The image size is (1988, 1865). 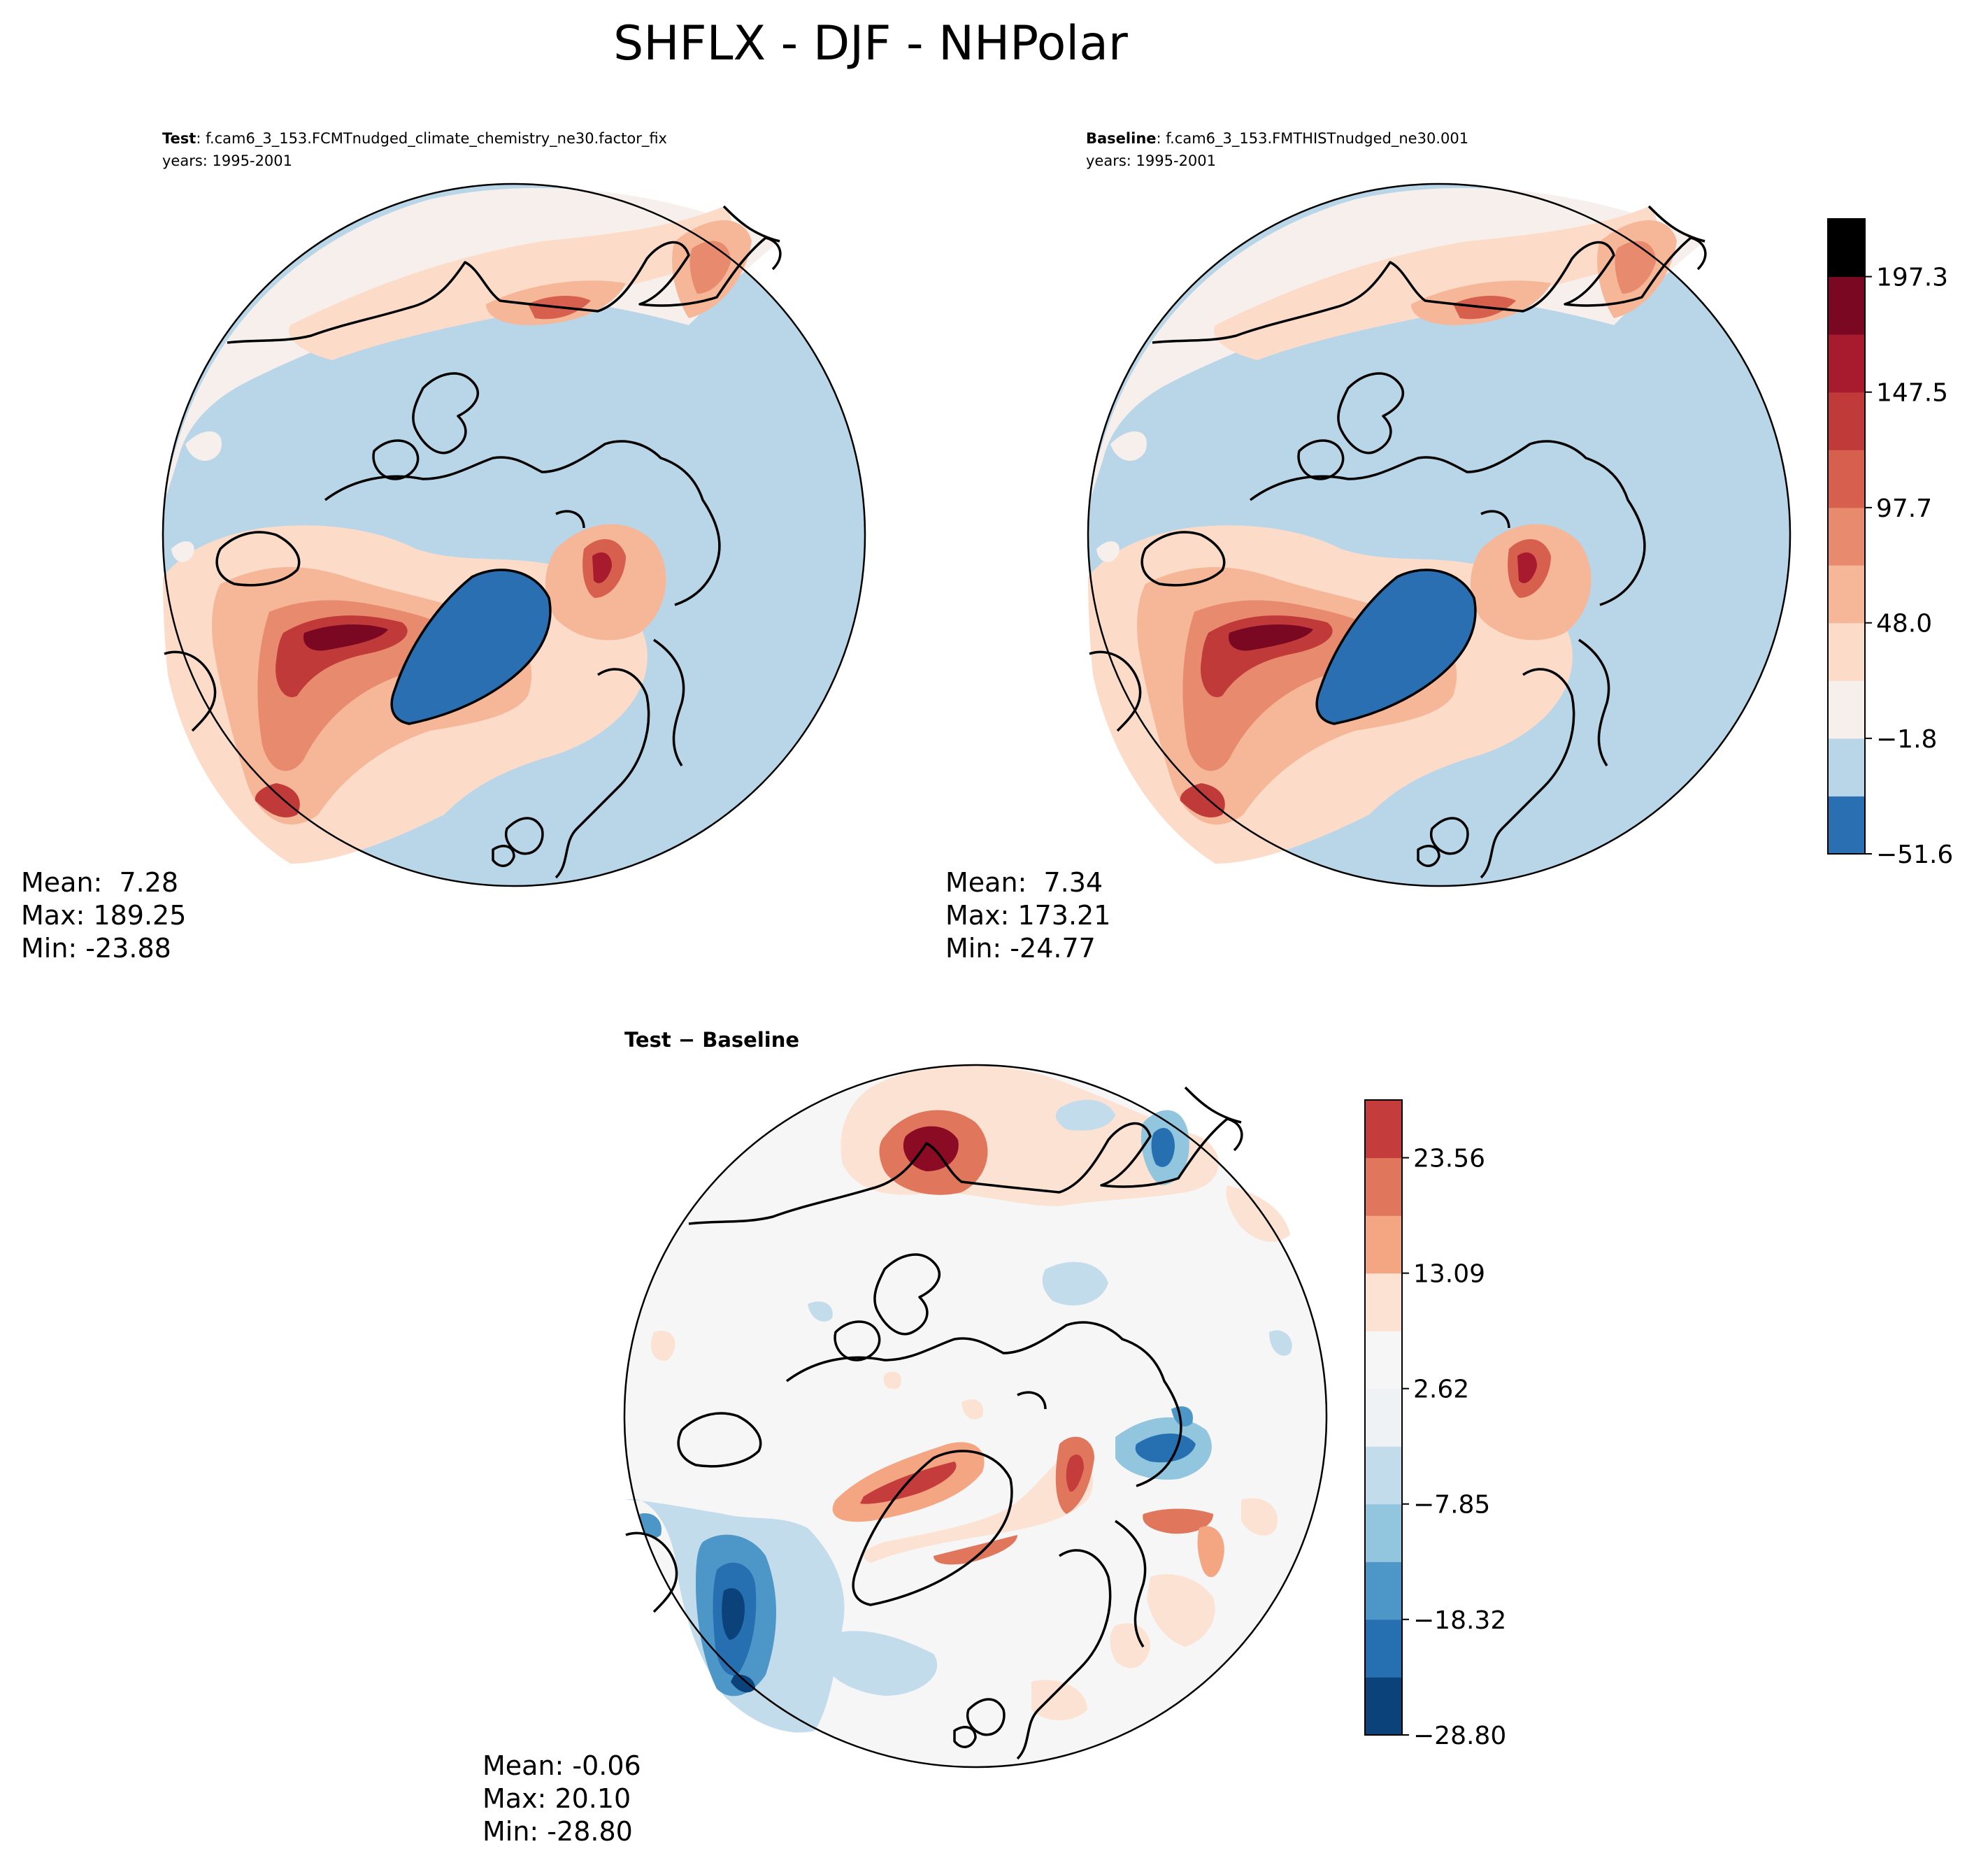 What do you see at coordinates (1904, 624) in the screenshot?
I see `absolute-colorbar-tick-label: 48.0` at bounding box center [1904, 624].